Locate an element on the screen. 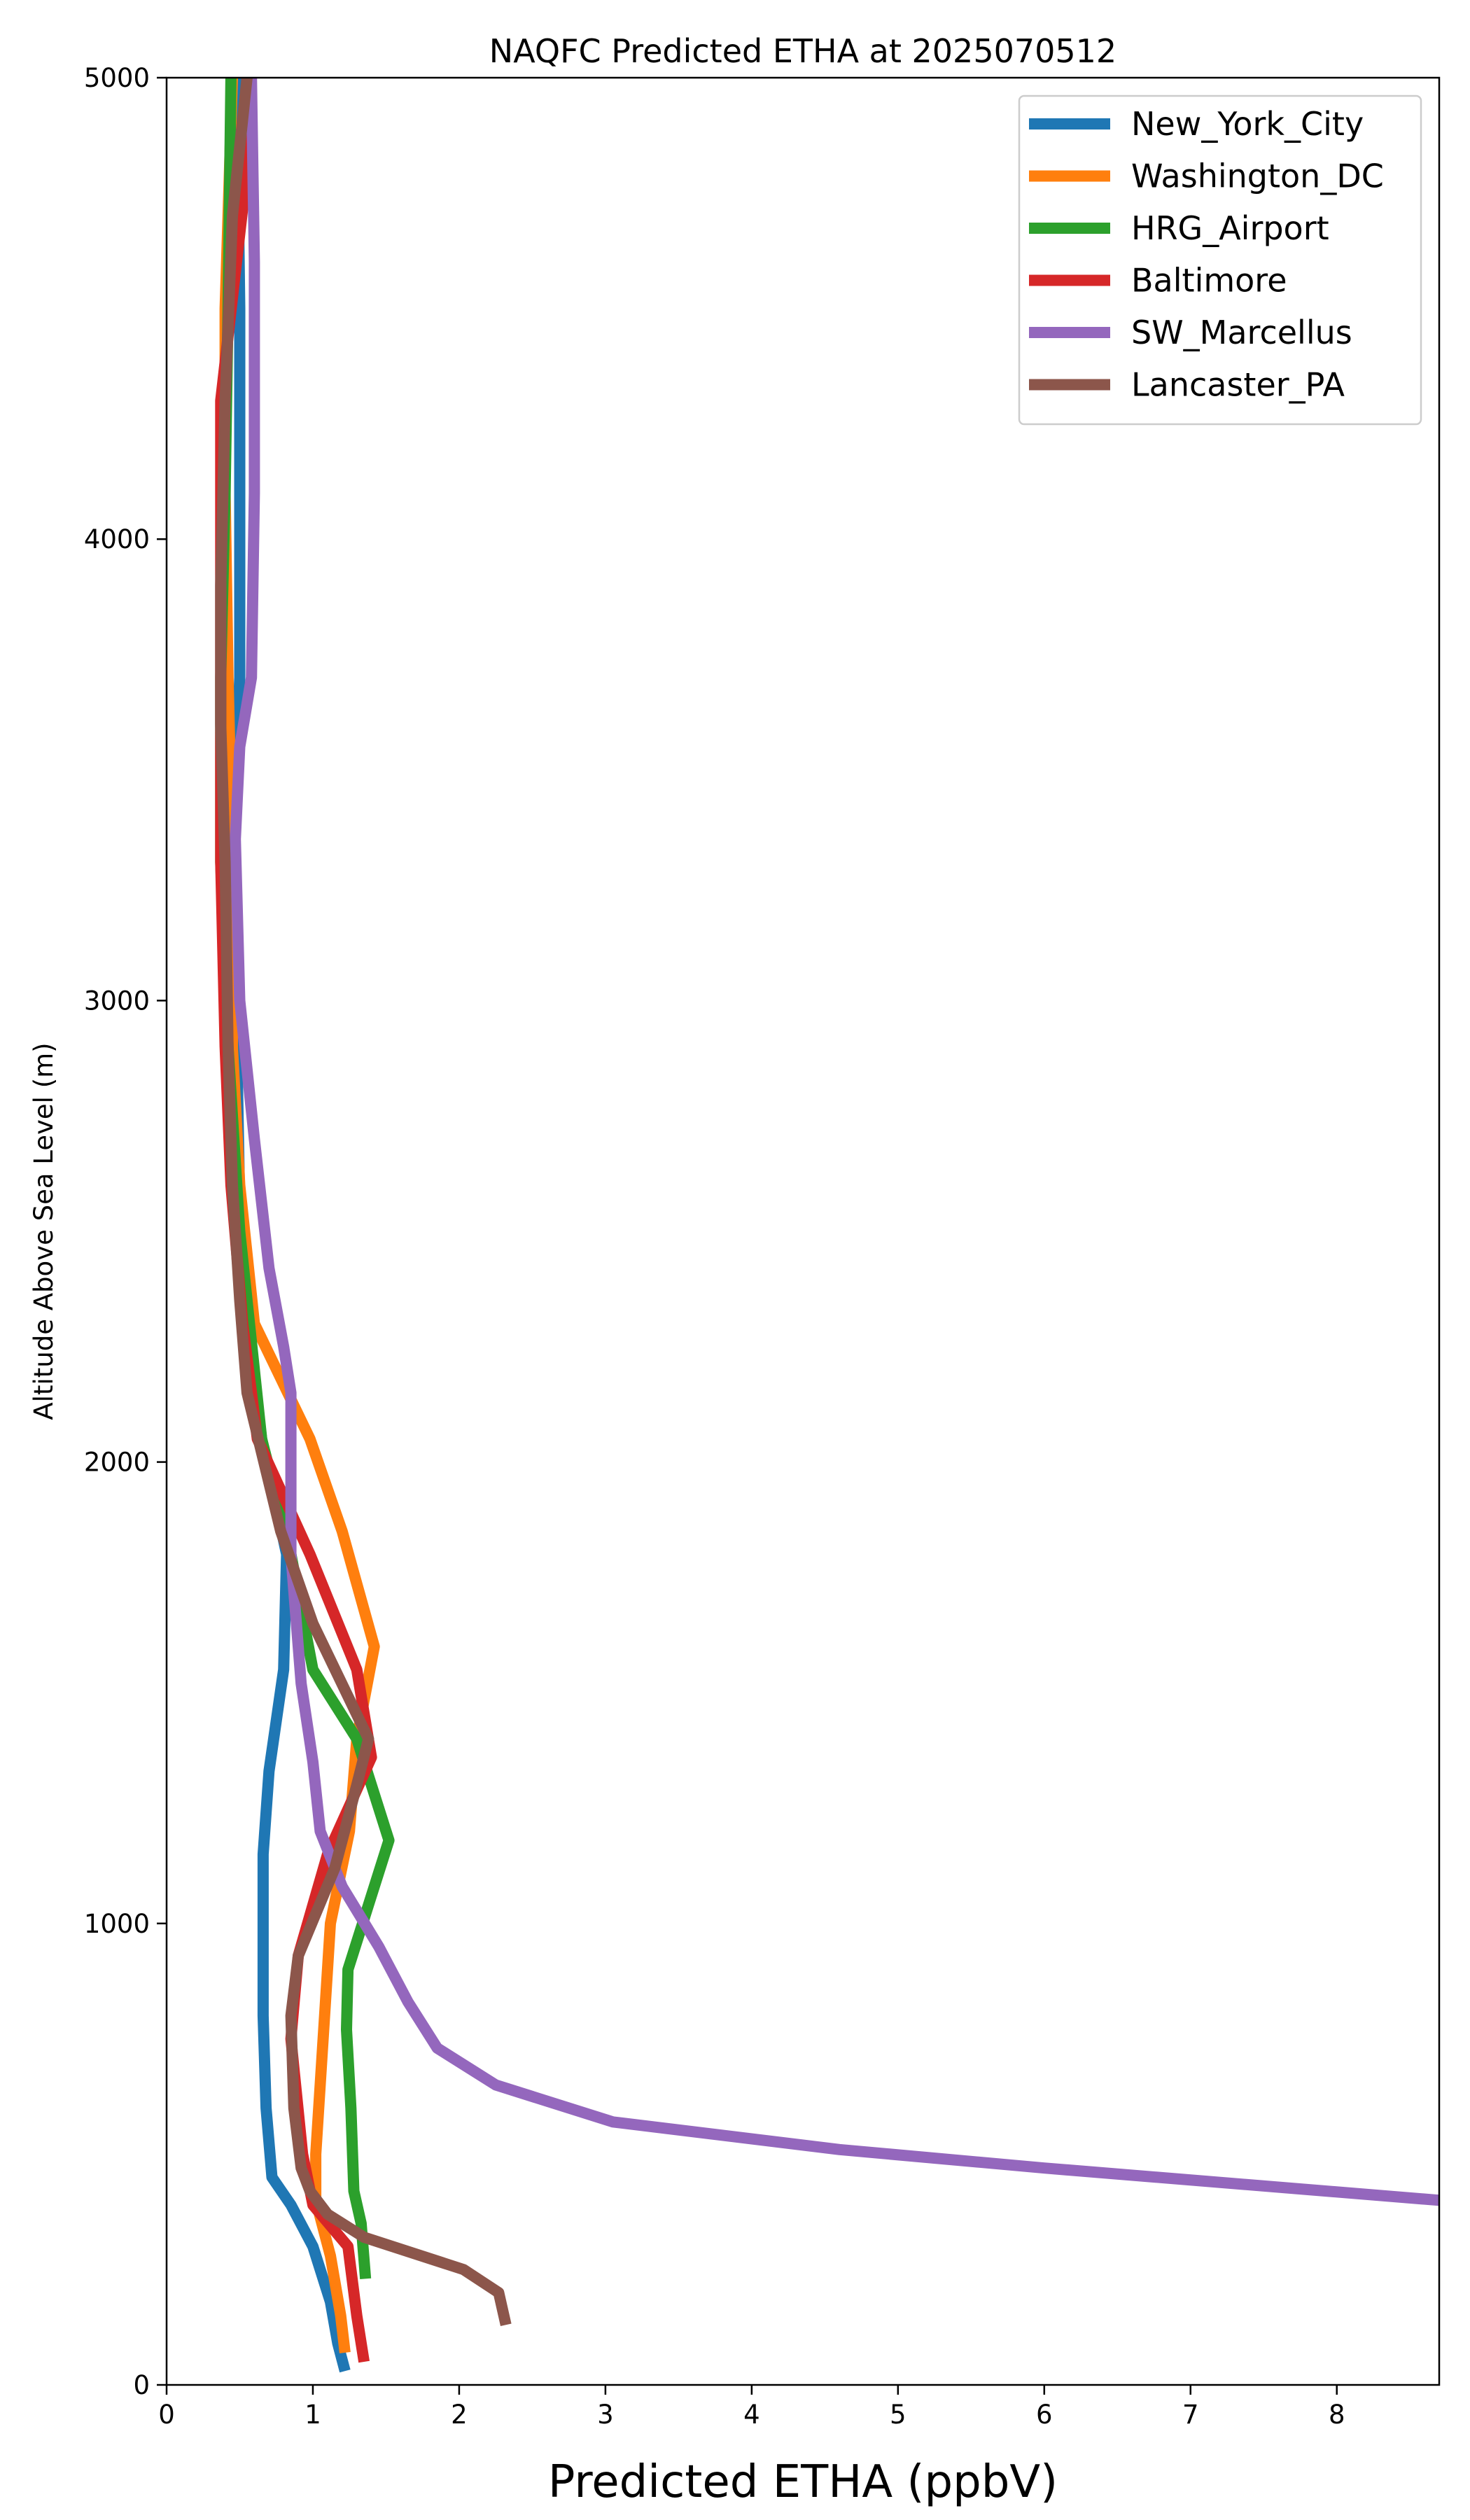 This screenshot has width=1470, height=2520. y-tick-label: 3000 is located at coordinates (117, 1001).